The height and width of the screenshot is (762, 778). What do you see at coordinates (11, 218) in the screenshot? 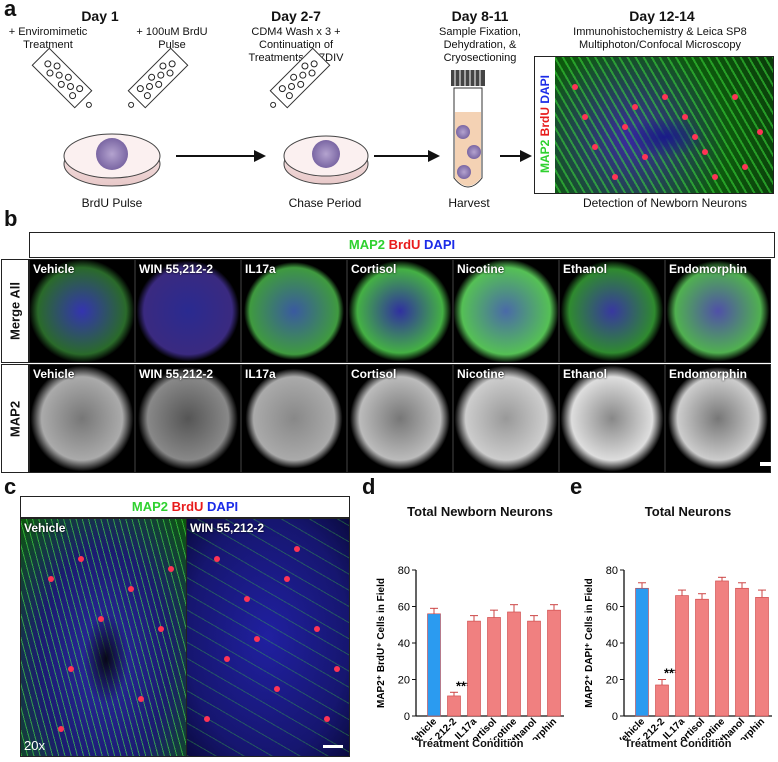
I see `panel-b-letter: b` at bounding box center [11, 218].